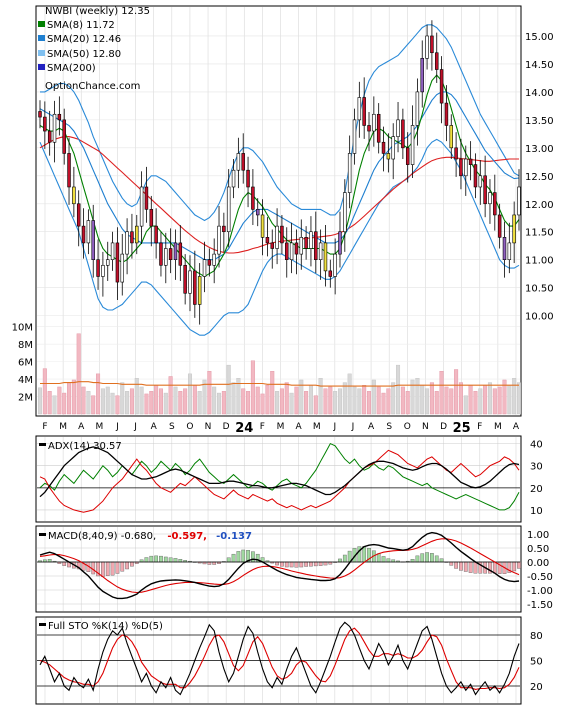 This screenshot has width=566, height=706. I want to click on legend-swatch-sma20, so click(41, 38).